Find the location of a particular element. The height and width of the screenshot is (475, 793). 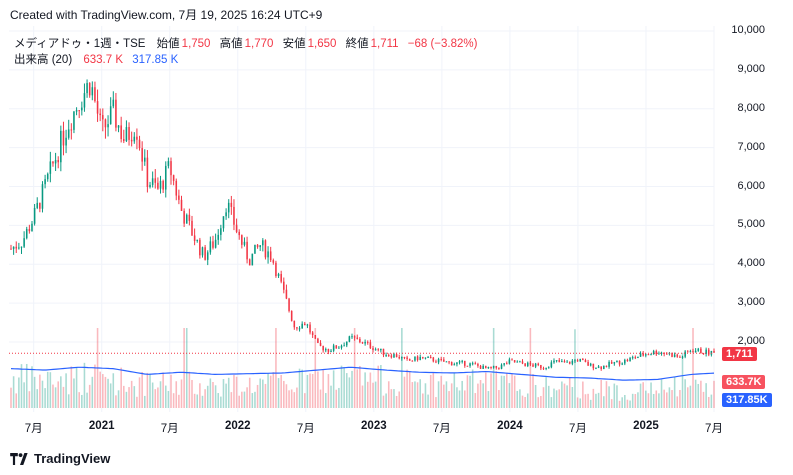

open-value: 1,750 is located at coordinates (196, 44).